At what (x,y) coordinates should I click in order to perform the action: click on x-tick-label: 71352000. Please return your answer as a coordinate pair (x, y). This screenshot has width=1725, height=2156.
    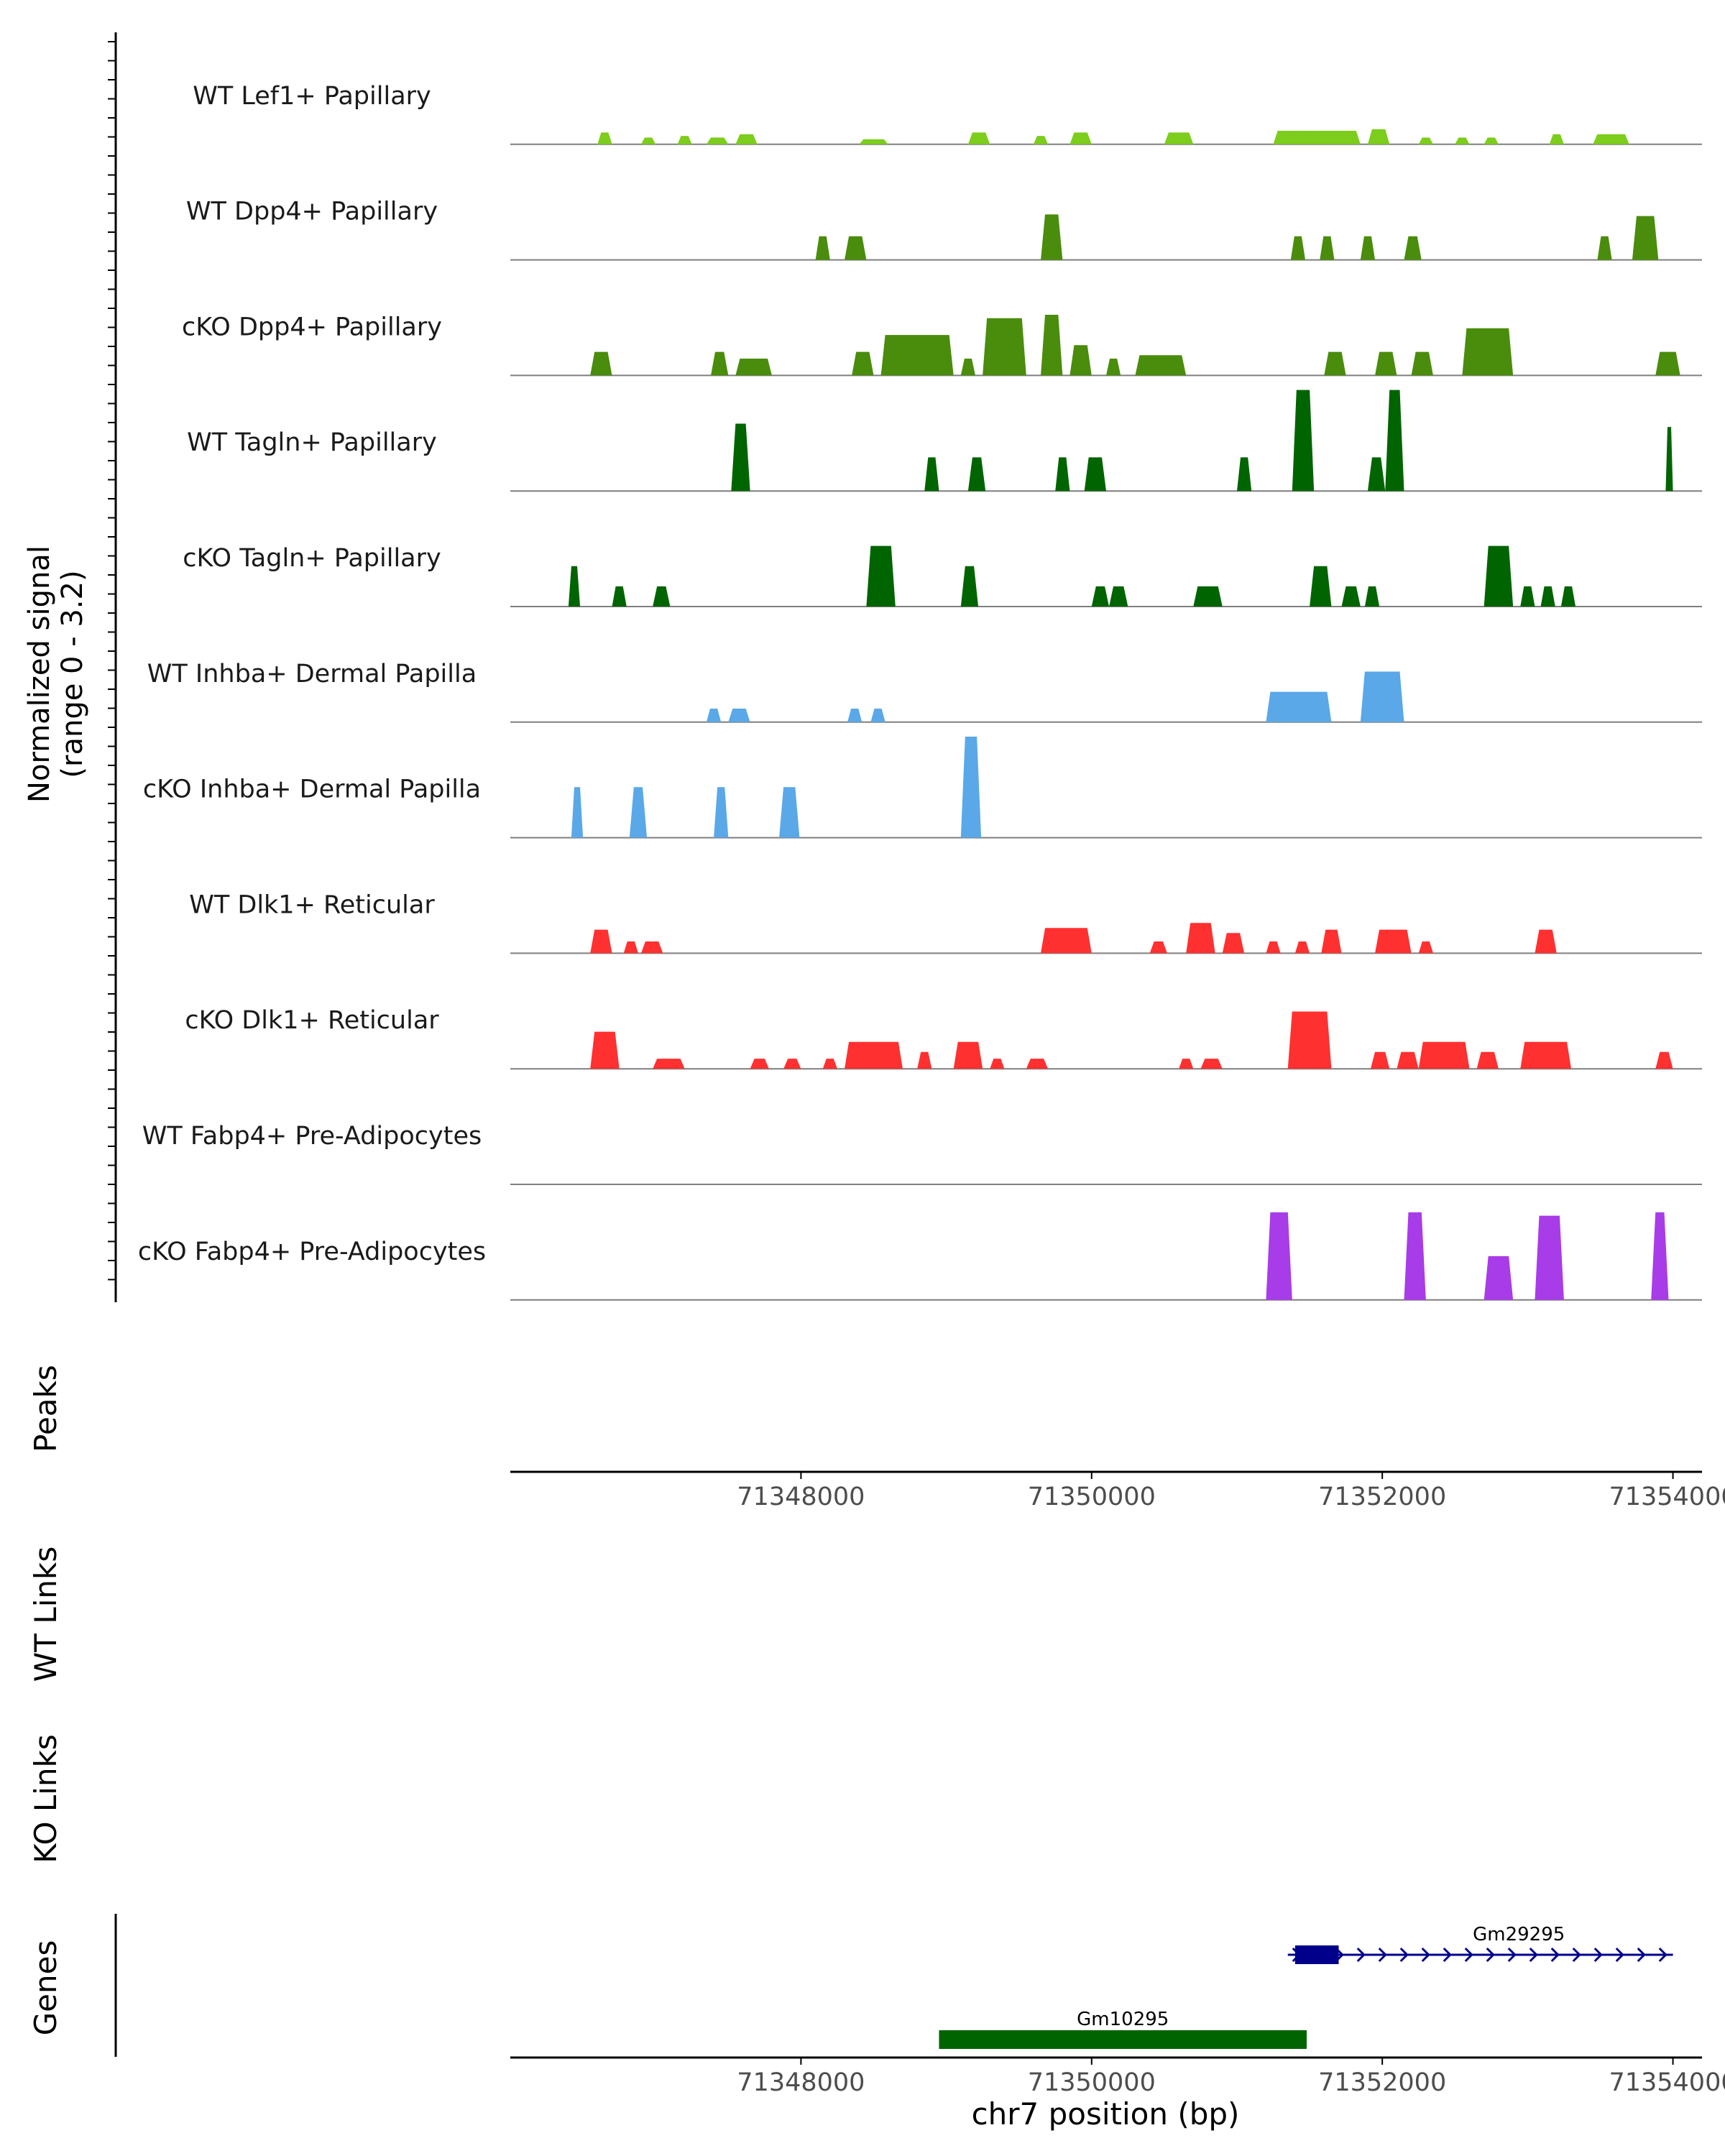
    Looking at the image, I should click on (1382, 1497).